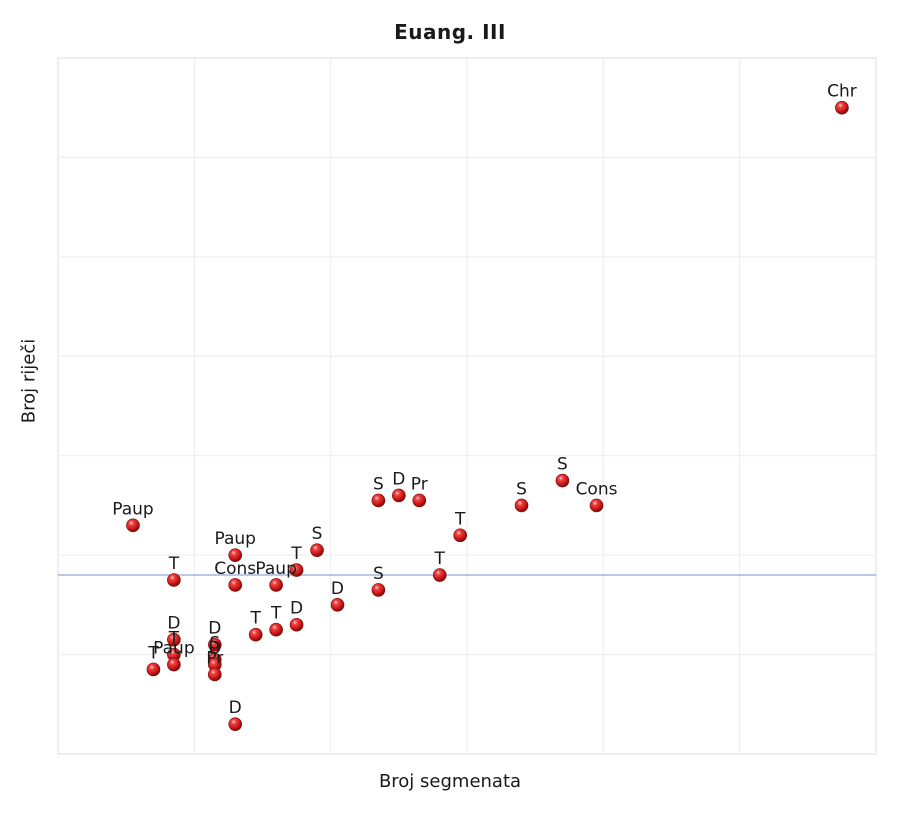 Image resolution: width=900 pixels, height=815 pixels. I want to click on chart-title: Euang. III, so click(450, 32).